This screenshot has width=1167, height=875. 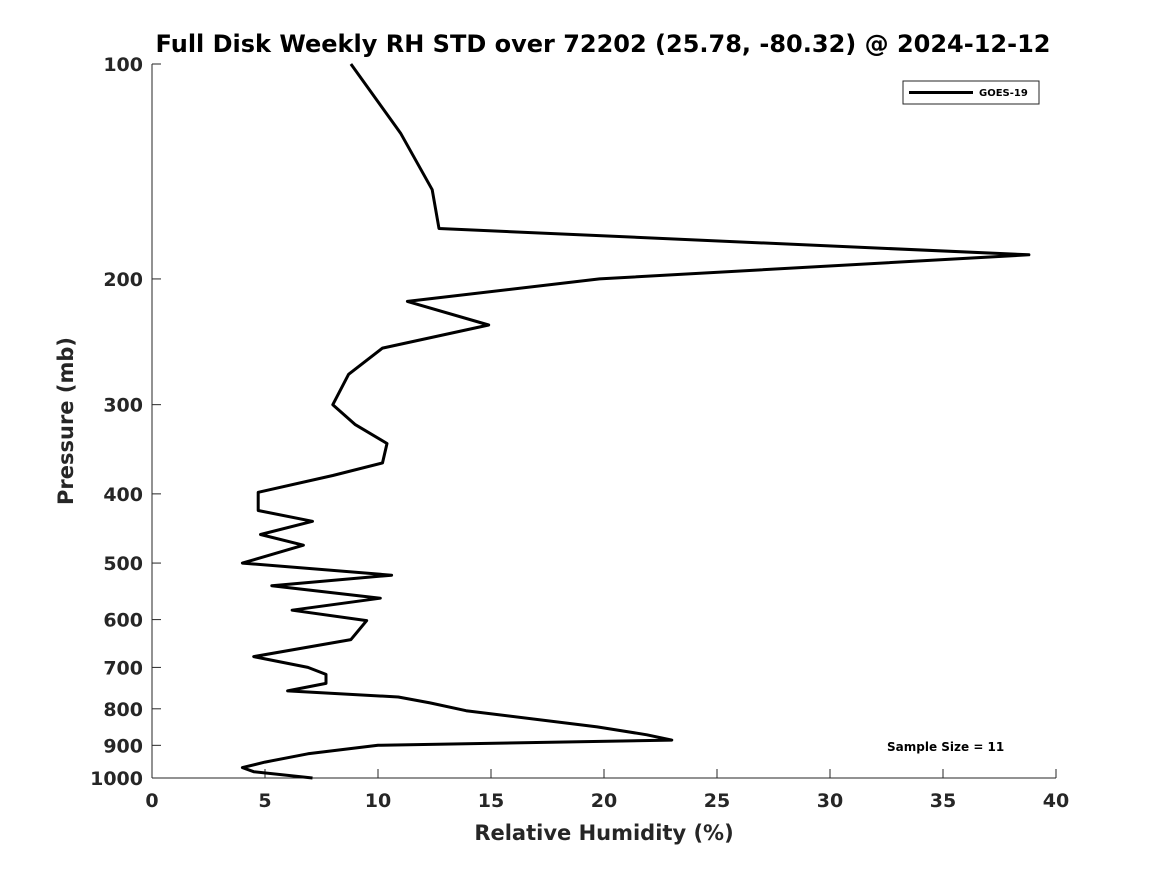 I want to click on x-tick-label: 5, so click(x=264, y=801).